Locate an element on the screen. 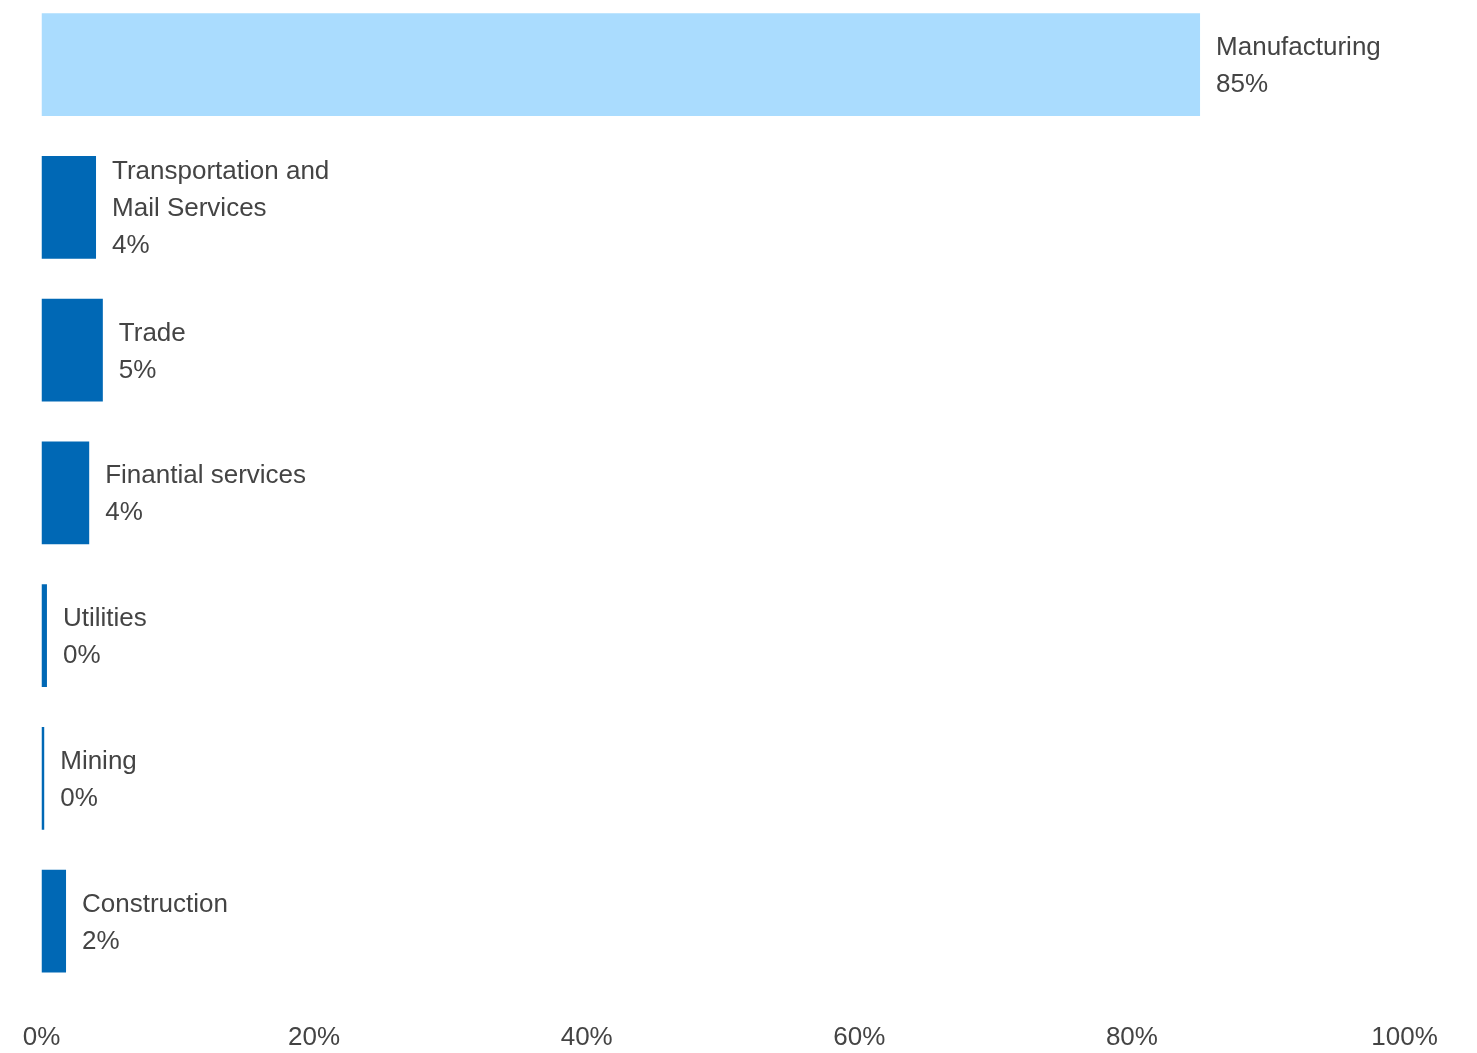 This screenshot has height=1053, width=1477. y-tick-label: Construction is located at coordinates (155, 902).